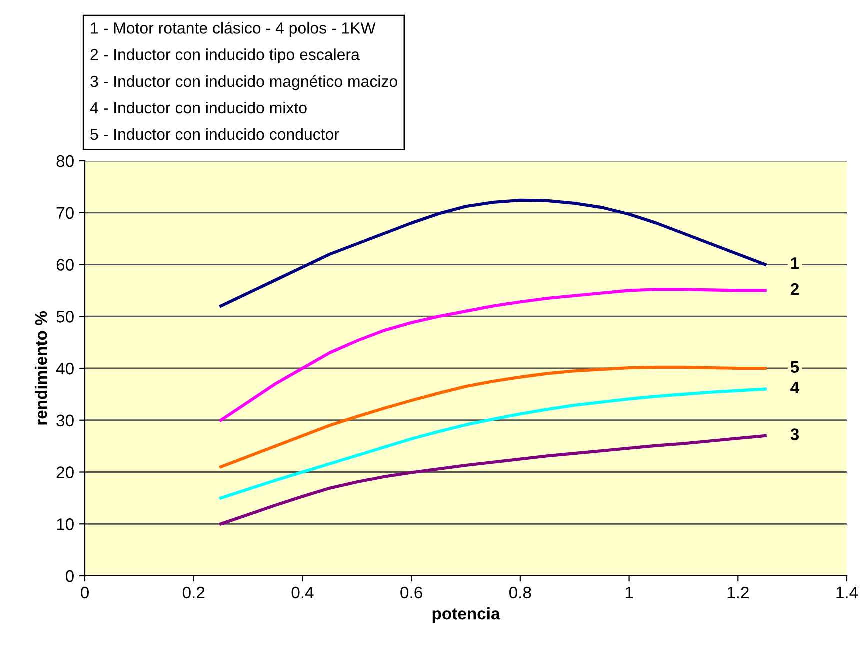 Image resolution: width=861 pixels, height=657 pixels. What do you see at coordinates (215, 134) in the screenshot?
I see `text: 5 - Inductor con inducido conductor` at bounding box center [215, 134].